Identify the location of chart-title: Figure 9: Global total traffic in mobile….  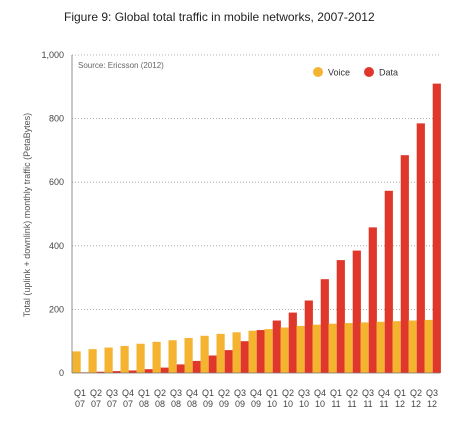
(219, 17).